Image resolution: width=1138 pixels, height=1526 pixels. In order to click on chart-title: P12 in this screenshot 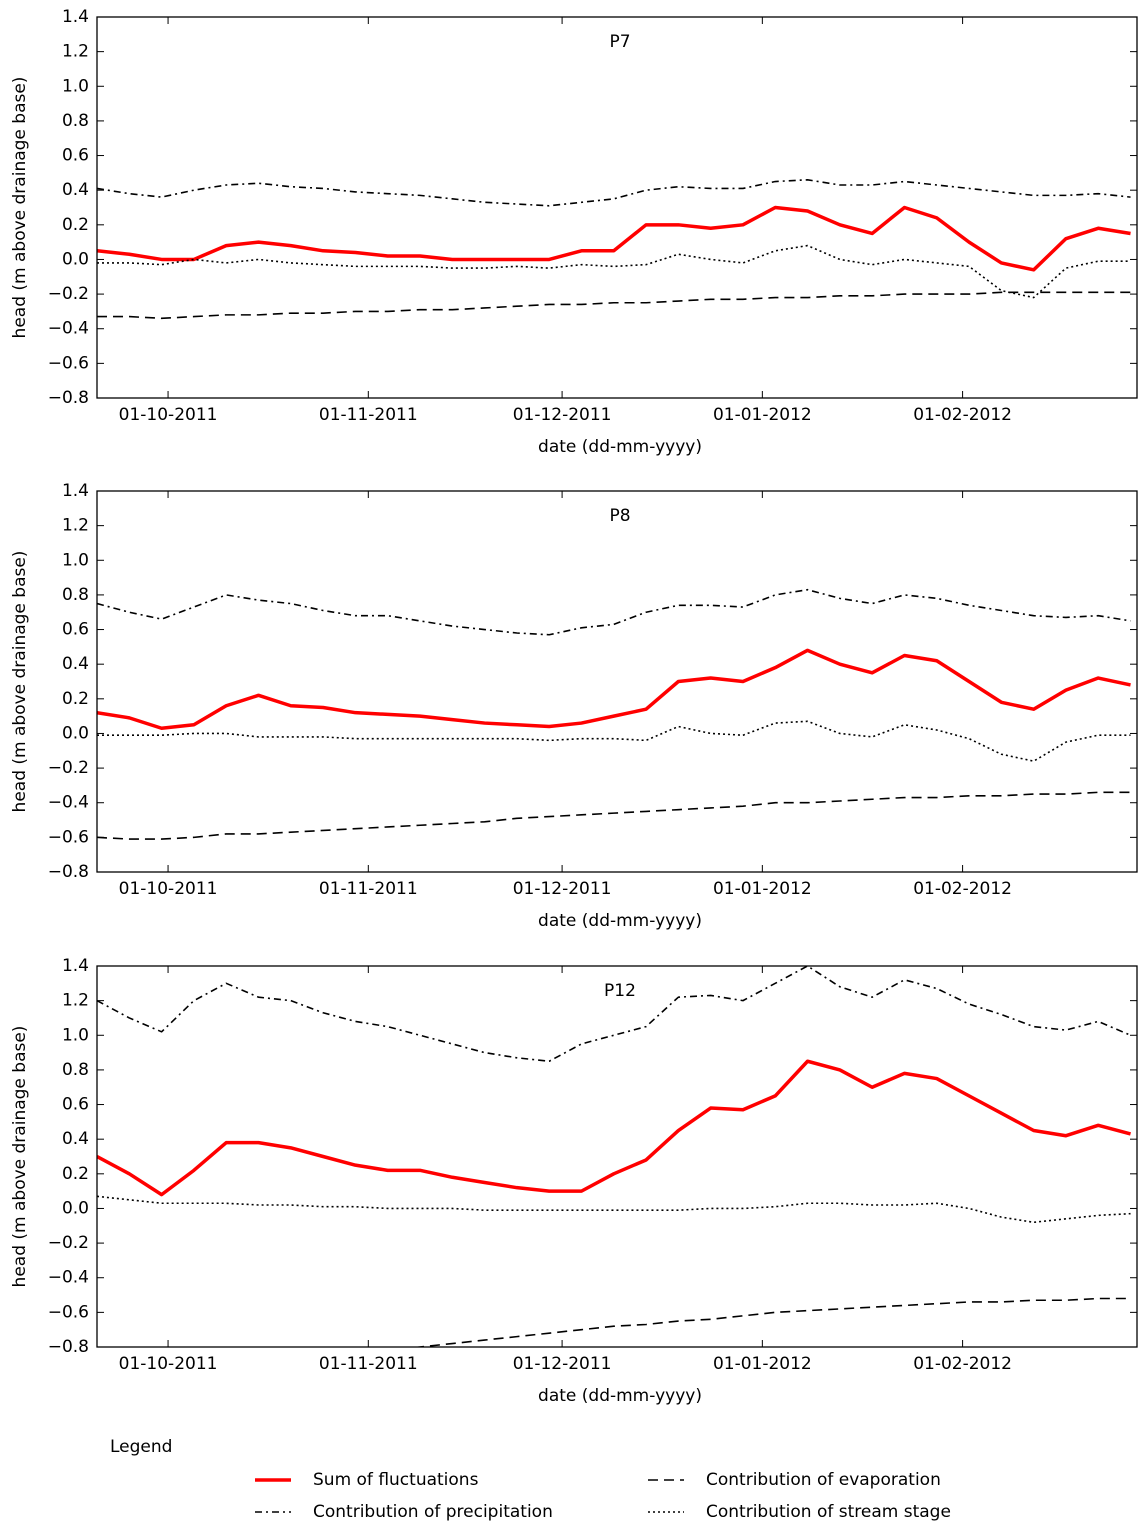, I will do `click(620, 991)`.